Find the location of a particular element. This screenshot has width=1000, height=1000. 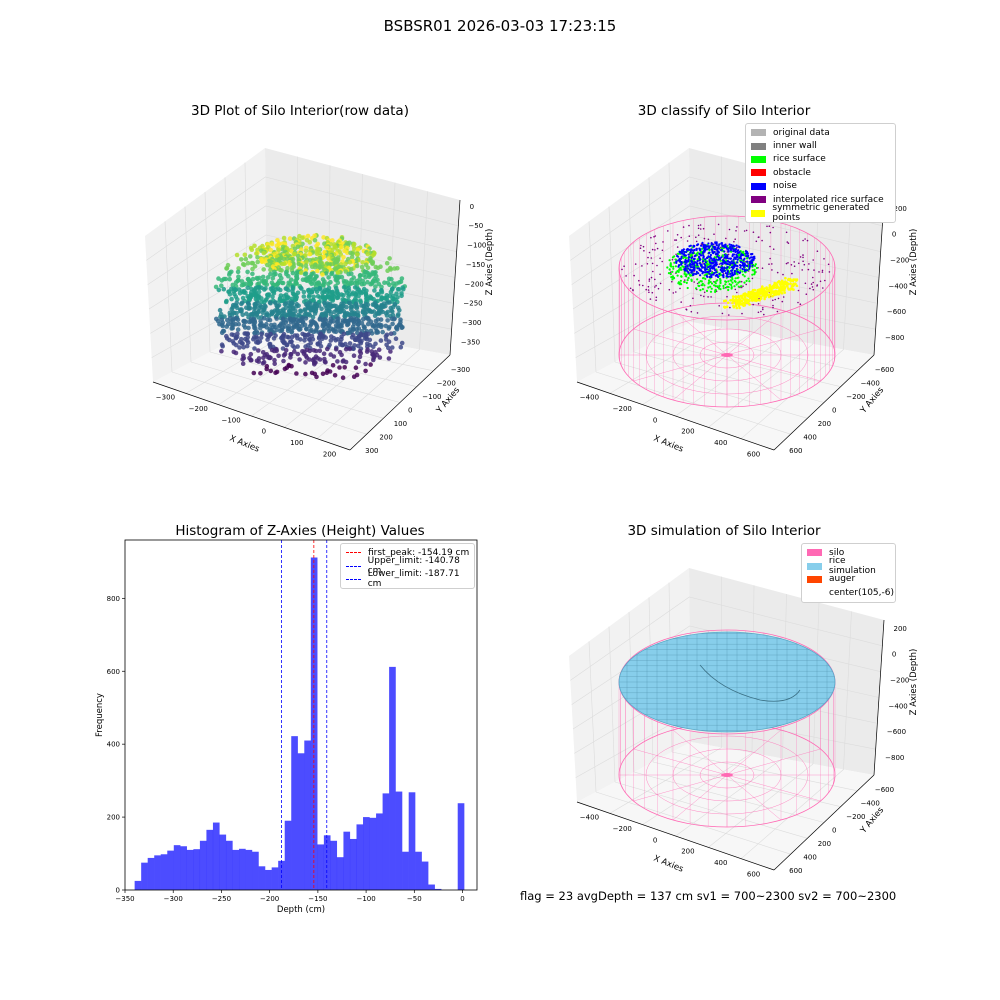

z-tick-label: −50 is located at coordinates (475, 226).